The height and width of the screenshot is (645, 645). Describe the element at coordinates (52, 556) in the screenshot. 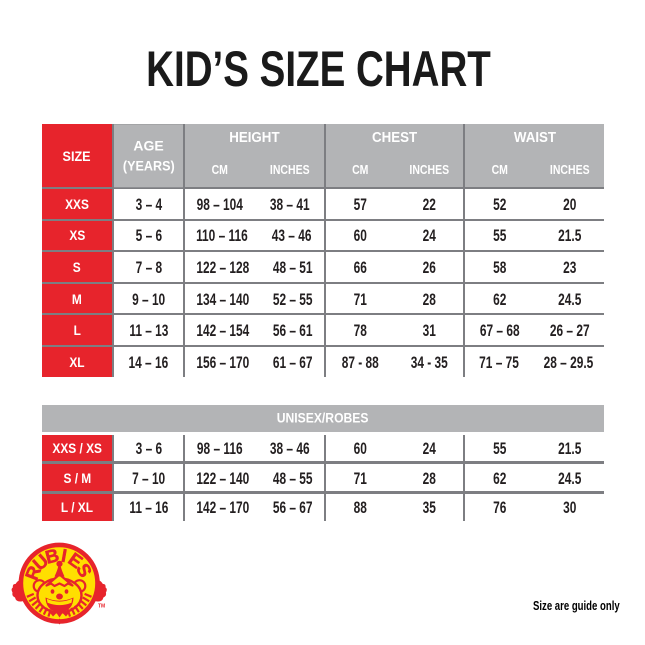

I see `svg-text: B` at that location.